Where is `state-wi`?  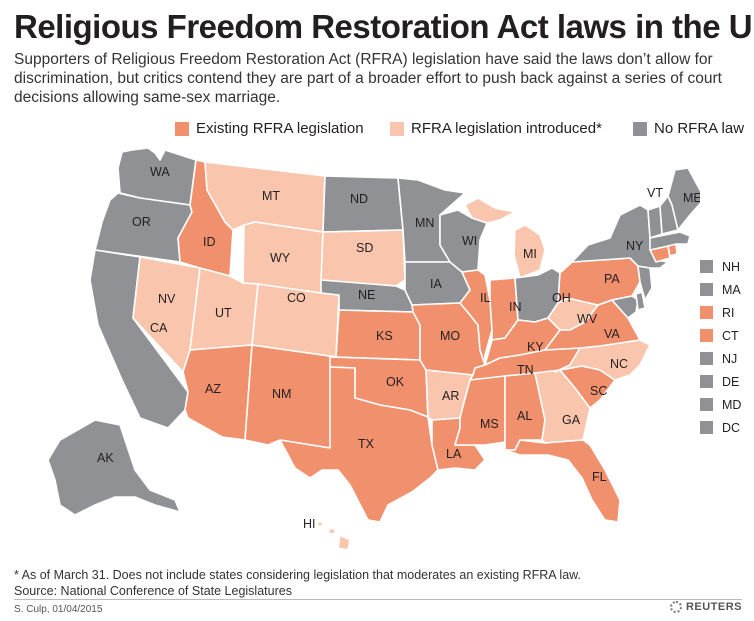
state-wi is located at coordinates (463, 241).